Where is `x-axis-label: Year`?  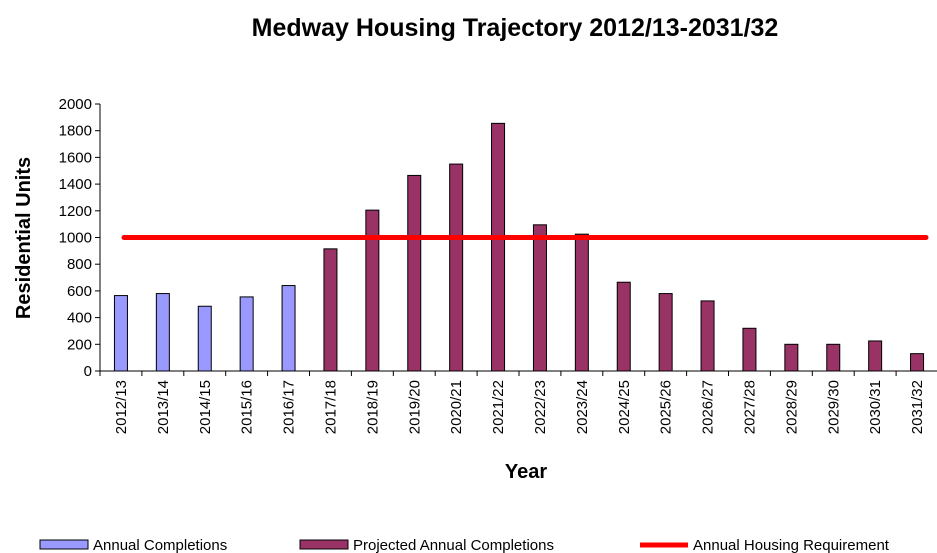
x-axis-label: Year is located at coordinates (526, 472).